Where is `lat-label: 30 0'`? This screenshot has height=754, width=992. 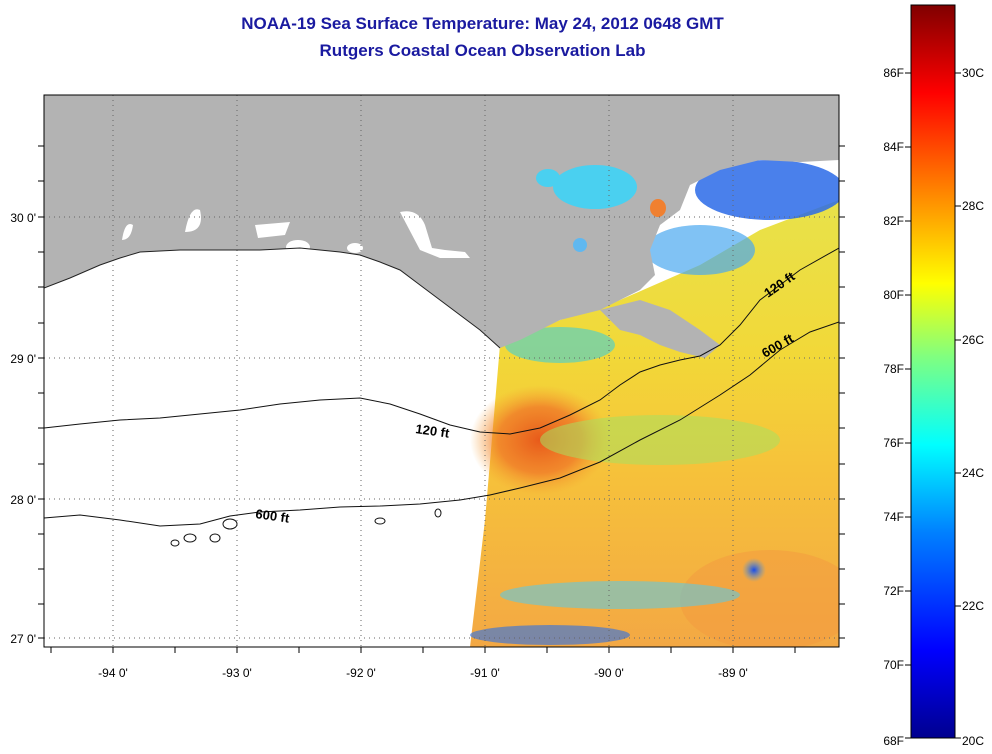
lat-label: 30 0' is located at coordinates (23, 218).